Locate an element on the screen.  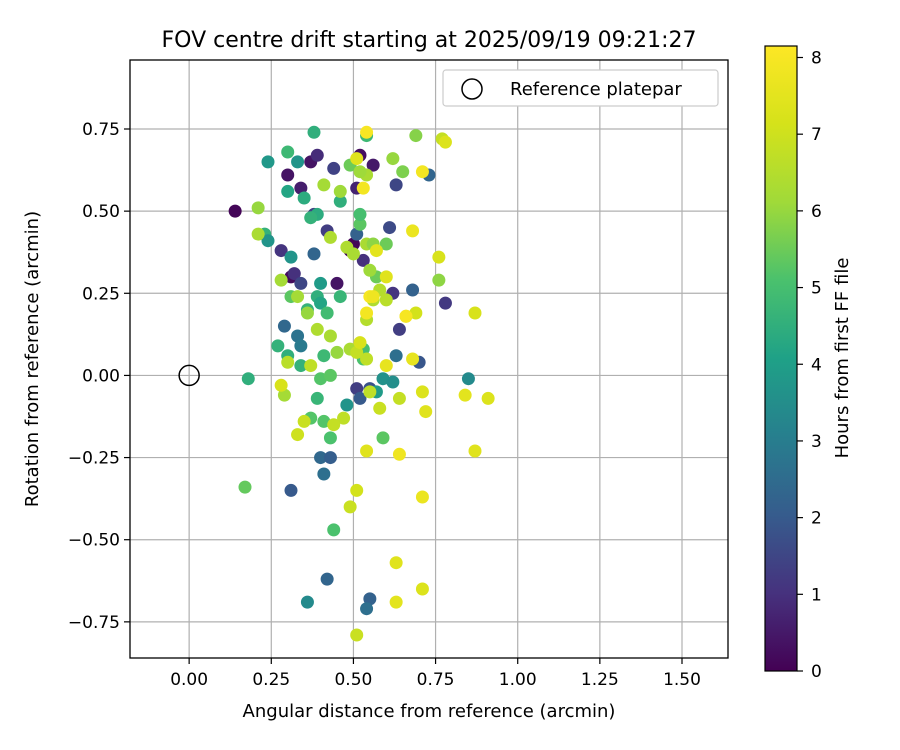
colorbar-label: Hours from first FF file is located at coordinates (842, 358).